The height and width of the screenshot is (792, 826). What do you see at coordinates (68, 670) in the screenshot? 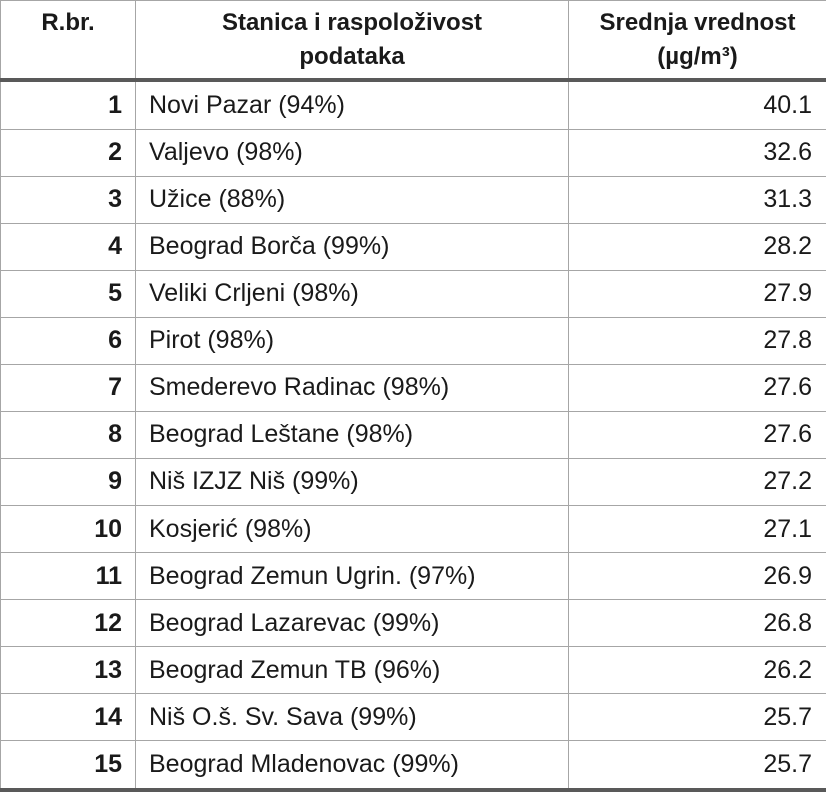
I see `row-rank-cell: 13` at bounding box center [68, 670].